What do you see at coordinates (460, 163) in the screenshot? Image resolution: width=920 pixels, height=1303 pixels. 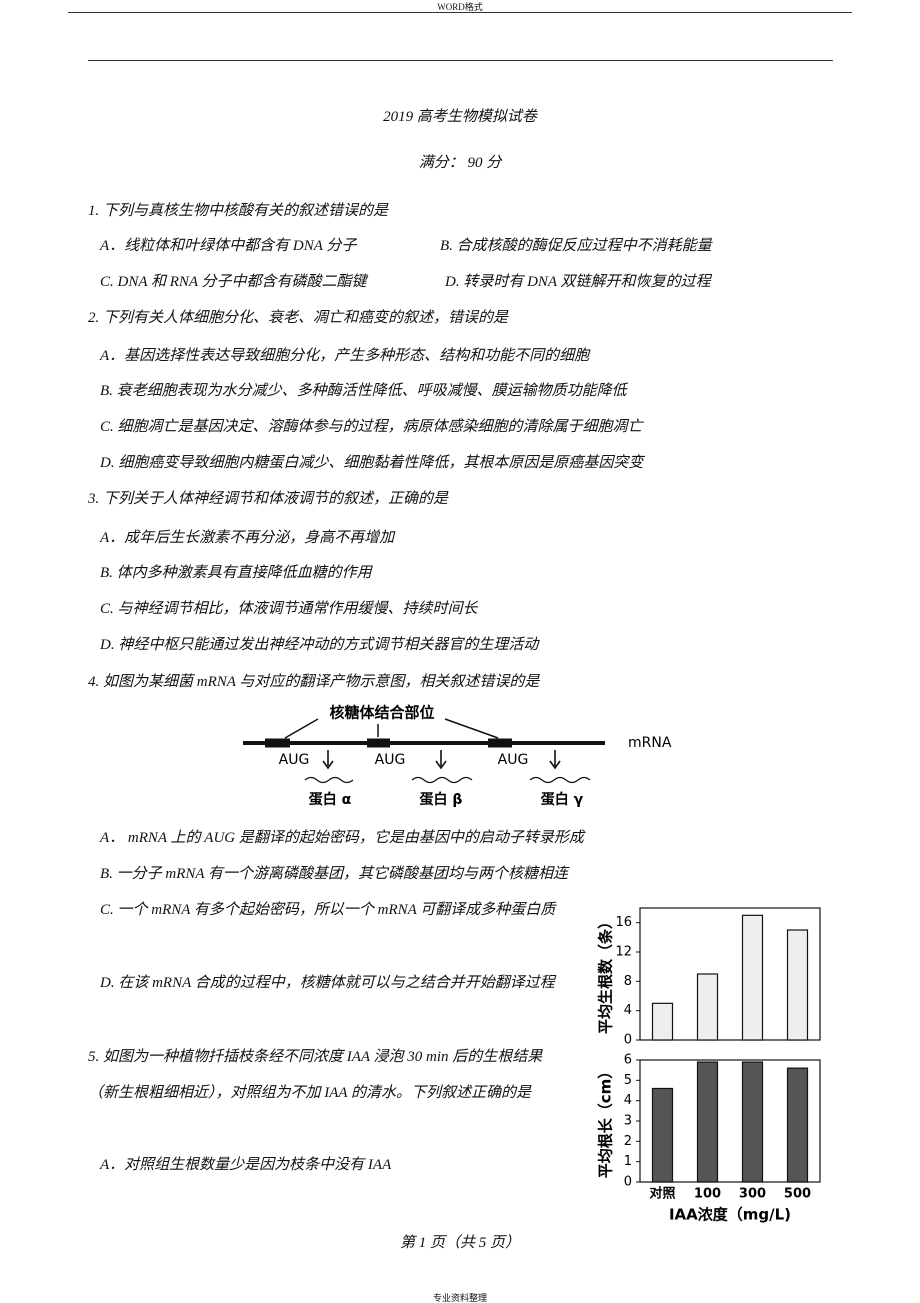 I see `subtitle: 满分： 90 分` at bounding box center [460, 163].